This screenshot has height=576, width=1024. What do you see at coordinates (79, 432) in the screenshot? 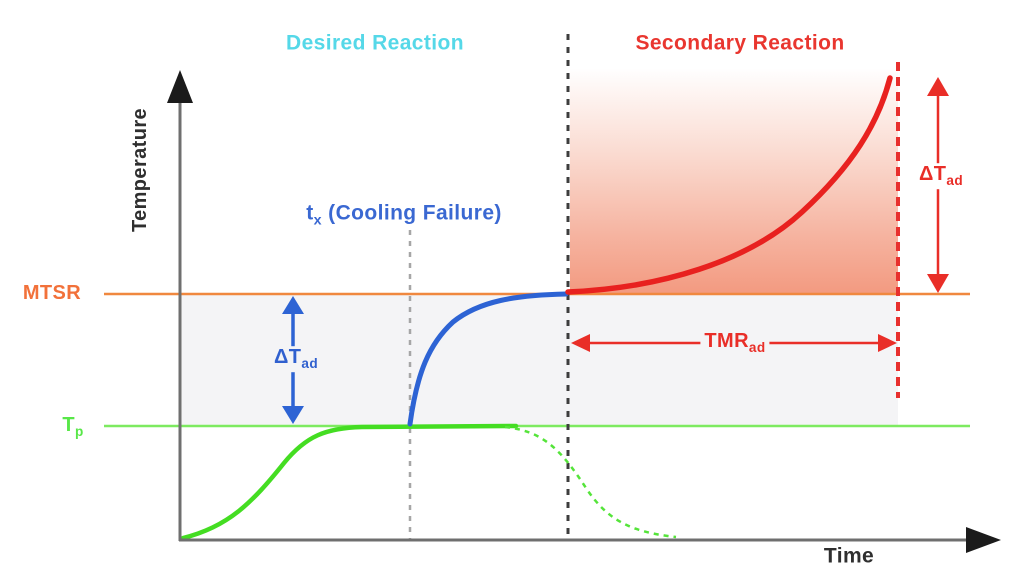
I see `tp-label-sub: p` at bounding box center [79, 432].